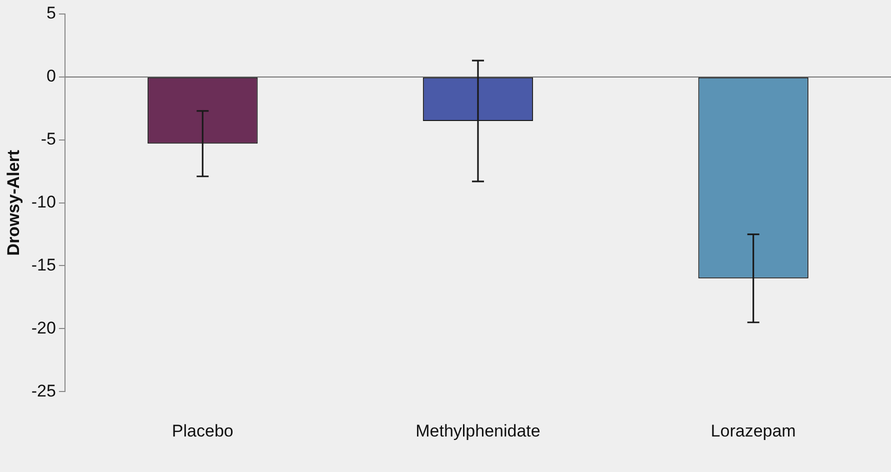 This screenshot has width=891, height=472. Describe the element at coordinates (753, 430) in the screenshot. I see `x-tick-label: Lorazepam` at that location.